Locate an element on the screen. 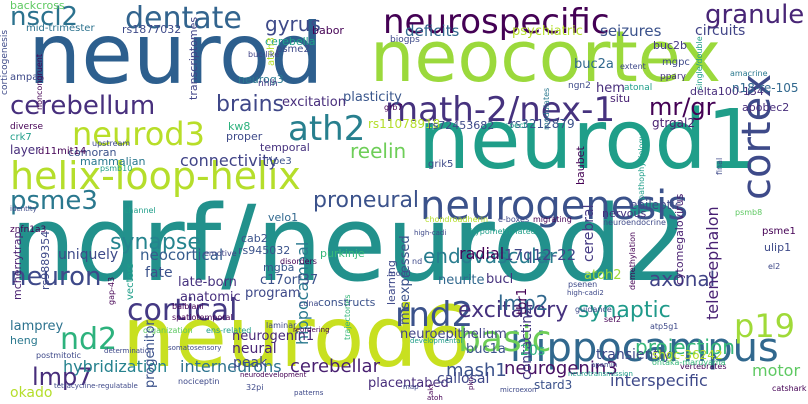 The height and width of the screenshot is (404, 808). word-fate: fate is located at coordinates (159, 273).